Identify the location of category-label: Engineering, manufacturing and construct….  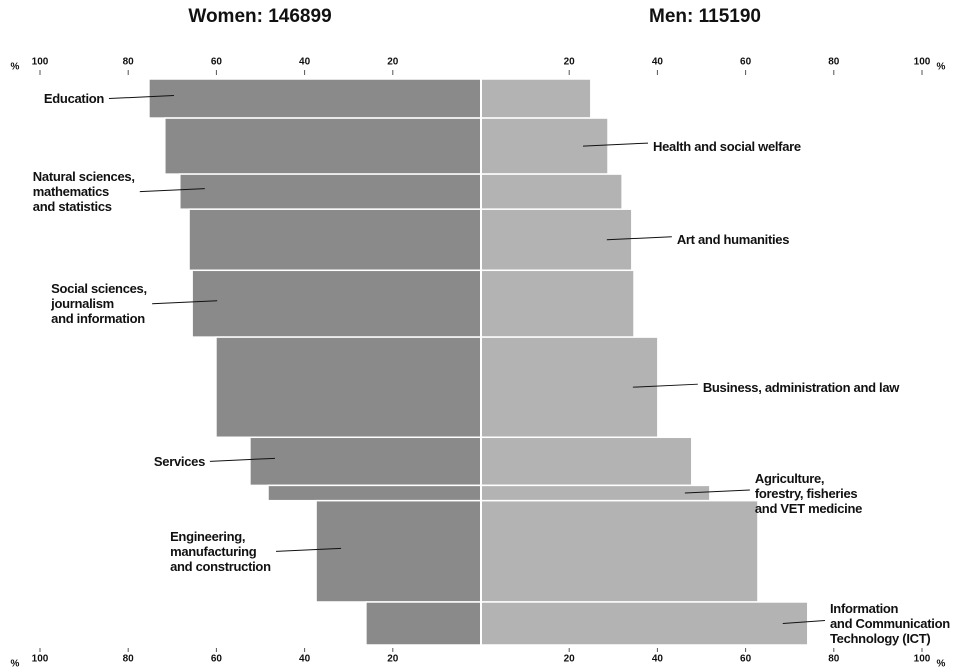
(220, 551).